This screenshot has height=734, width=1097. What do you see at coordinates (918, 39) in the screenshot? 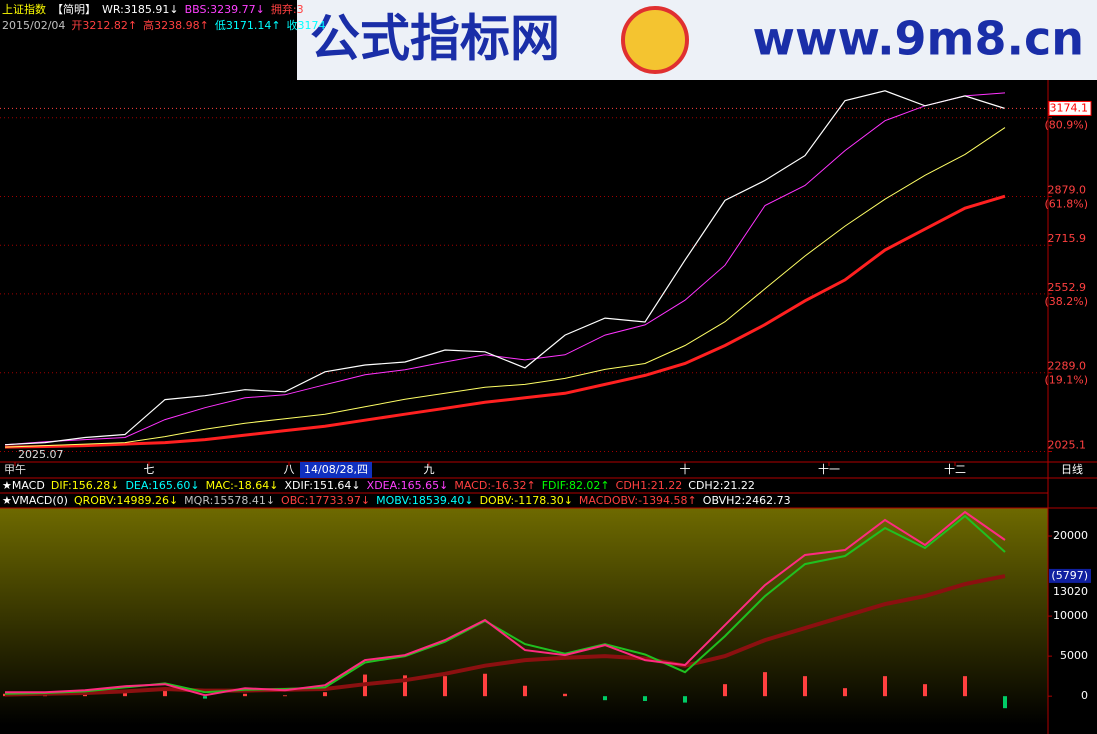
I see `watermark-url: www.9m8.cn` at bounding box center [918, 39].